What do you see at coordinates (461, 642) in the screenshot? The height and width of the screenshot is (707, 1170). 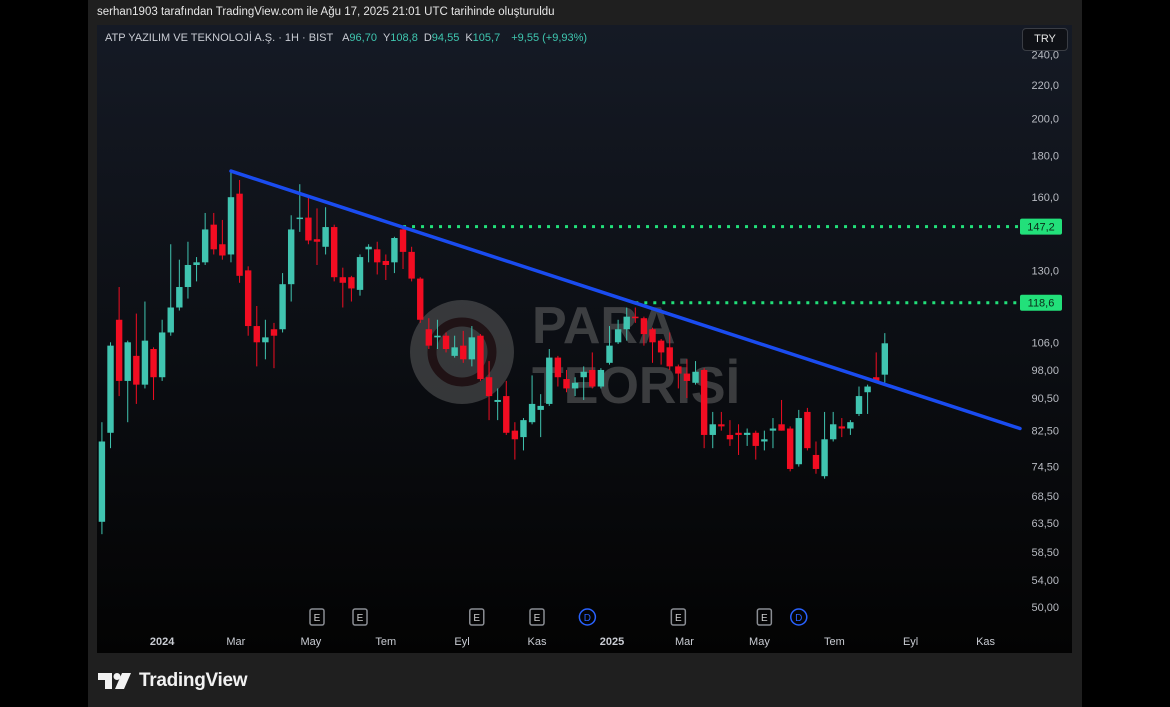 I see `x-tick-label: Eyl` at bounding box center [461, 642].